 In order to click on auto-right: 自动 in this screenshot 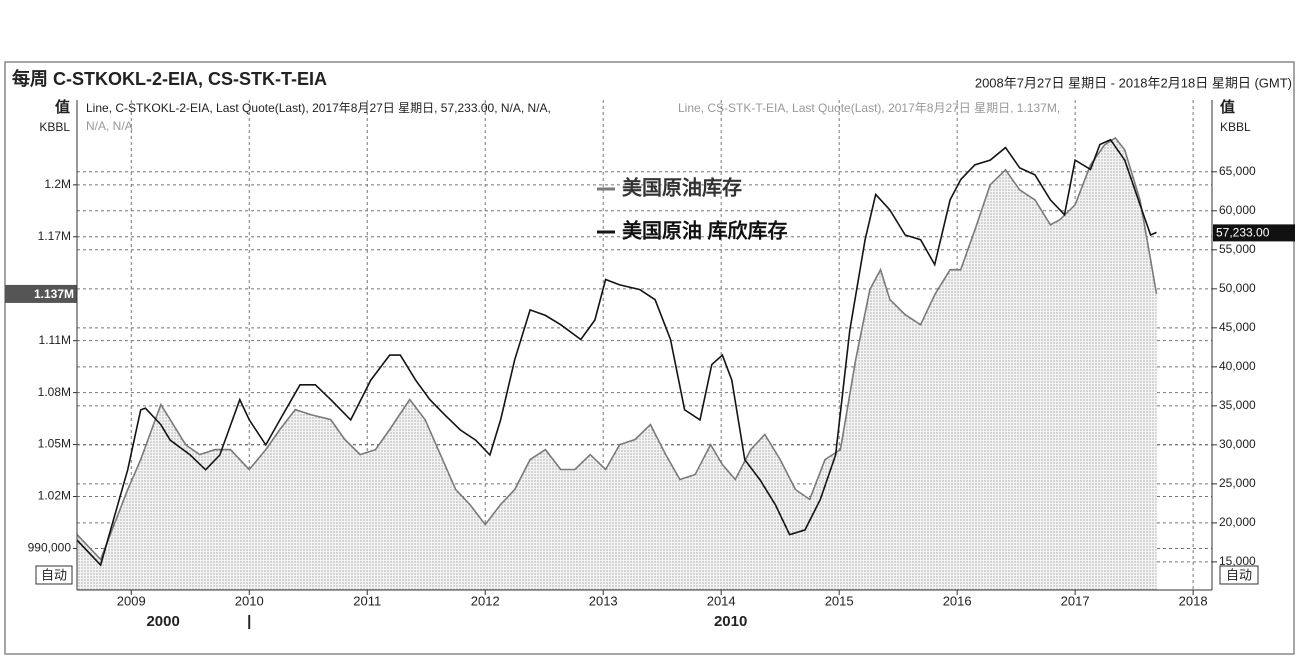, I will do `click(1239, 574)`.